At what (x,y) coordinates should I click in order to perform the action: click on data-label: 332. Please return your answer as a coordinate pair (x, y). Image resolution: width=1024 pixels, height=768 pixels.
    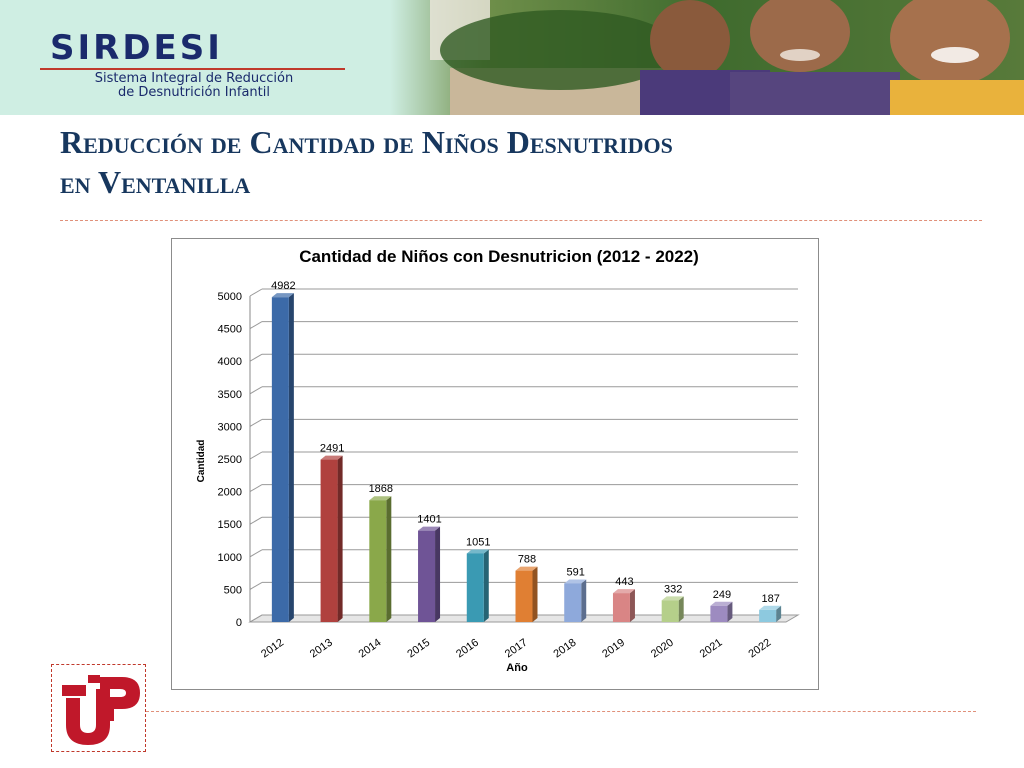
    Looking at the image, I should click on (673, 589).